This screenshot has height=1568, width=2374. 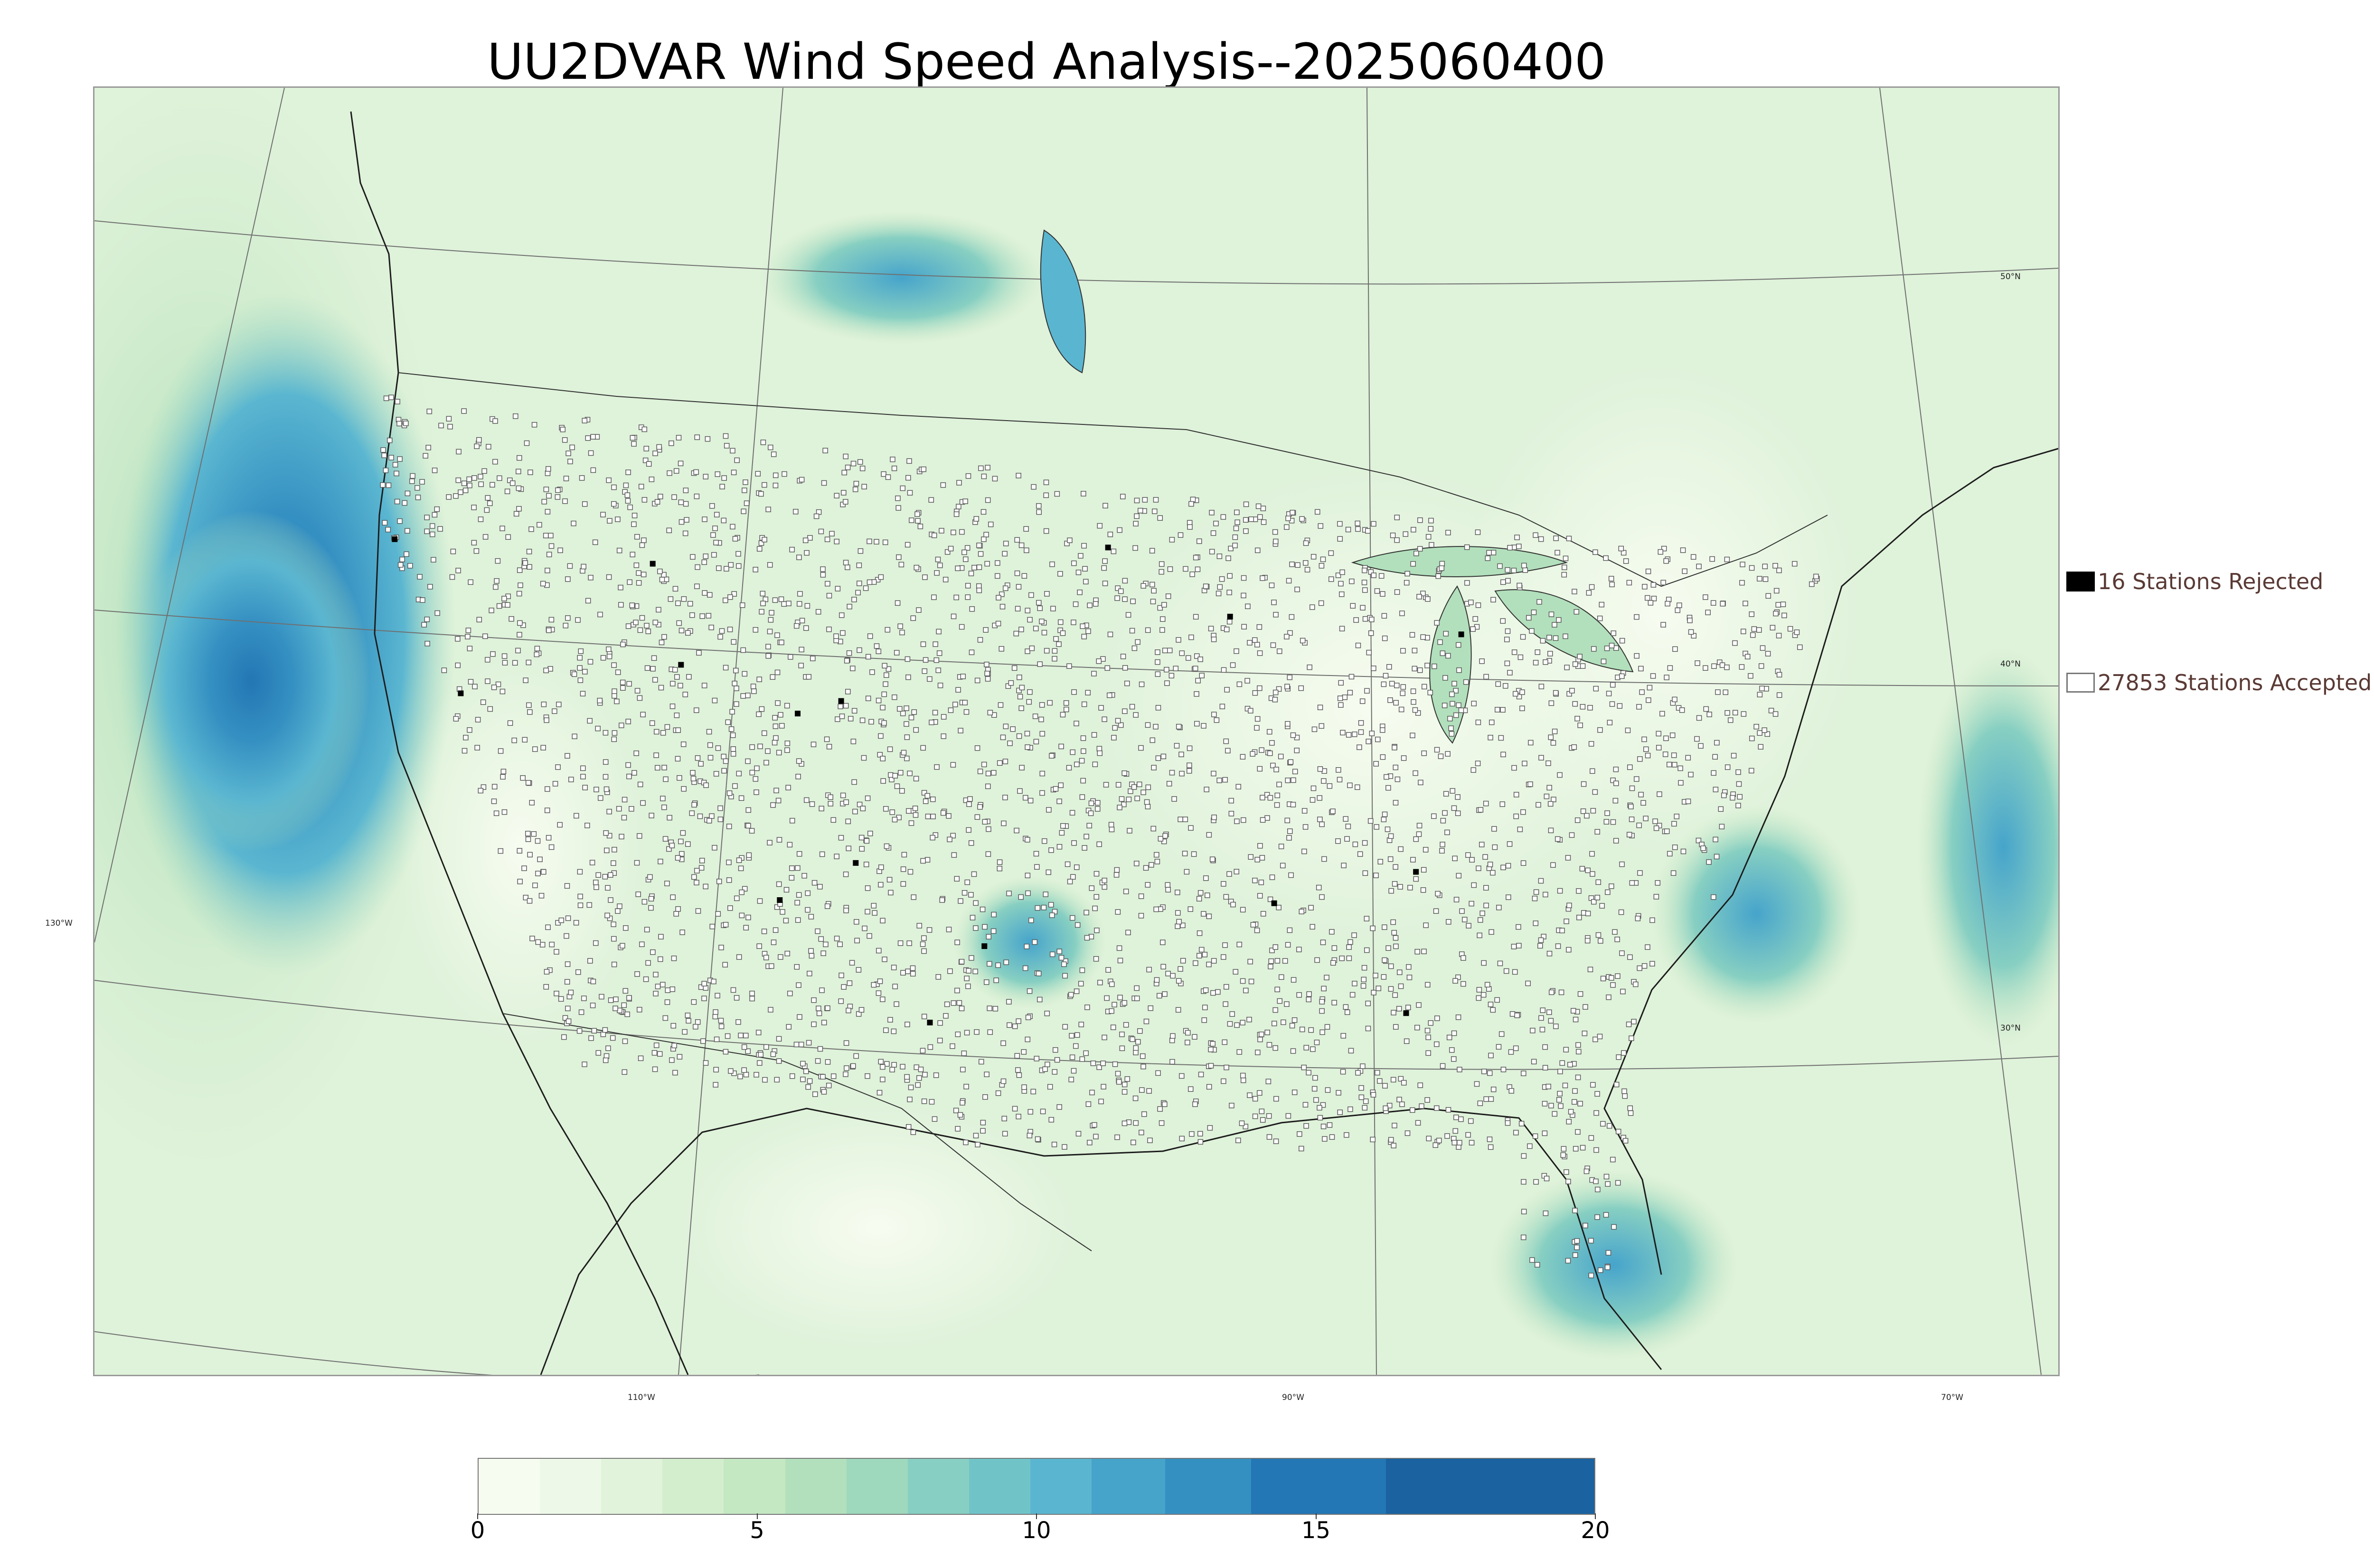 I want to click on caribbean-wind-area, so click(x=1613, y=1265).